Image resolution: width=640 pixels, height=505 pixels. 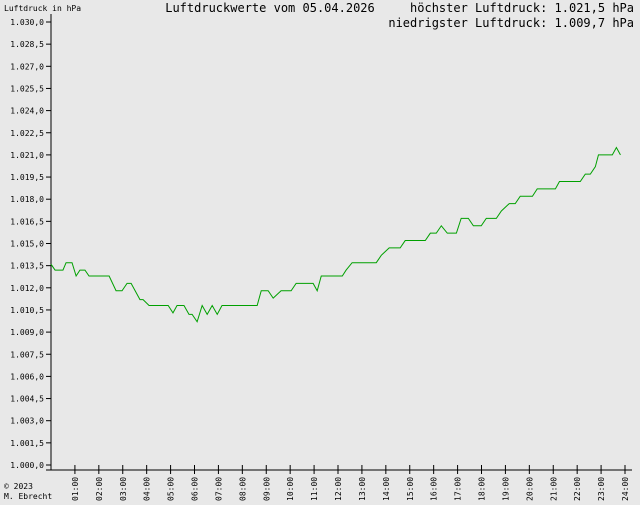 I want to click on x-tick-label: 22:00, so click(x=577, y=489).